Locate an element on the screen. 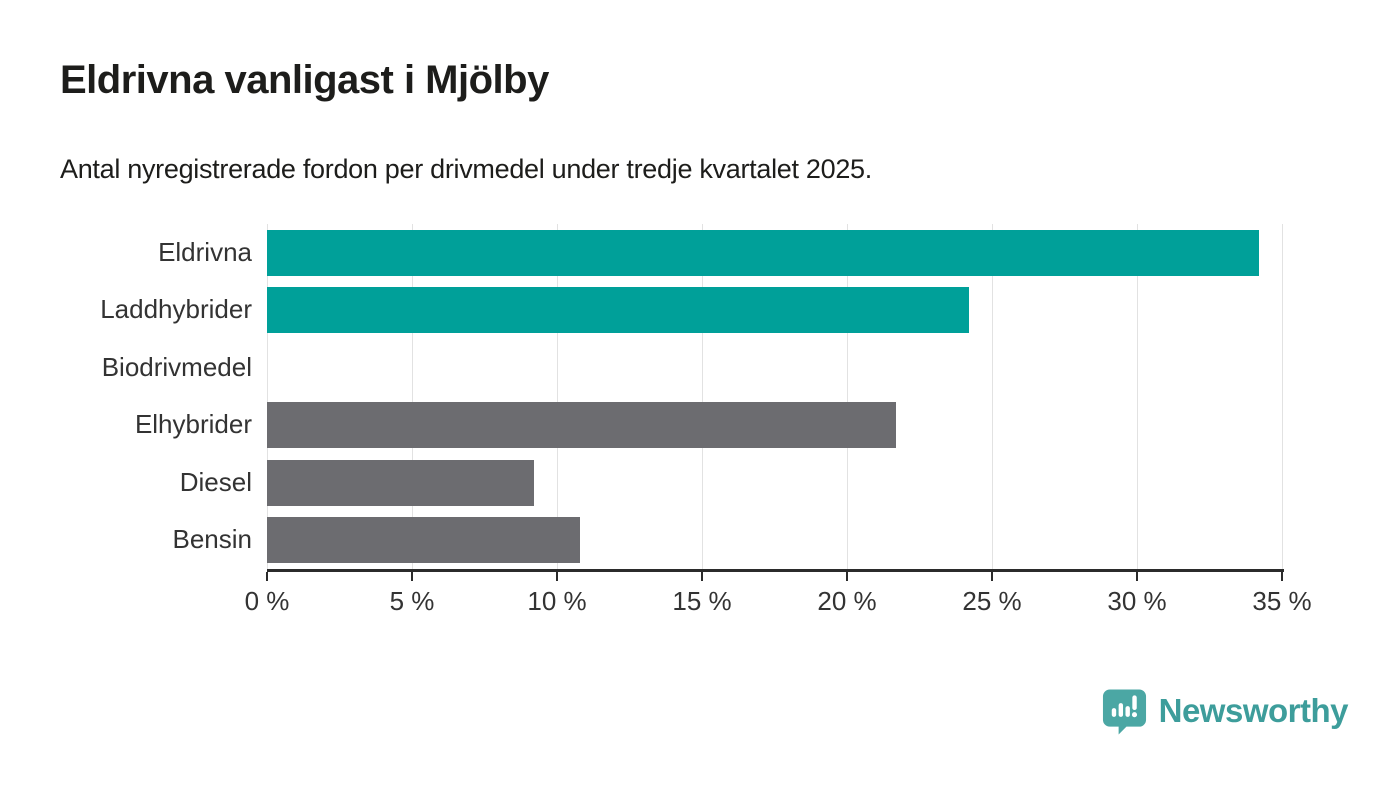 Image resolution: width=1400 pixels, height=793 pixels. bar-row: Diesel is located at coordinates (731, 483).